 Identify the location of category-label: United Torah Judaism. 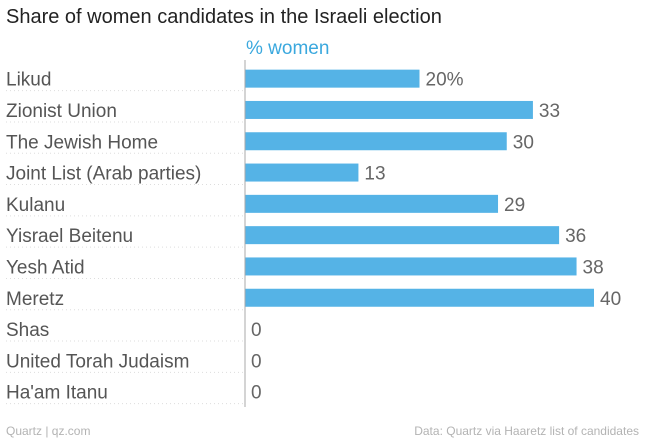
(97, 361).